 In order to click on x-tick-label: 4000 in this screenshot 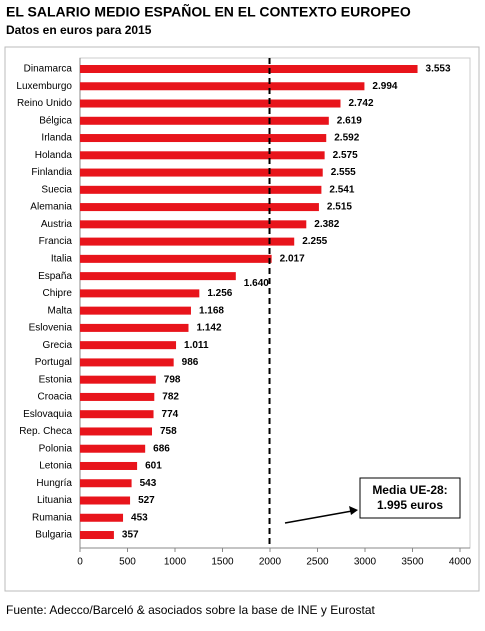, I will do `click(460, 562)`.